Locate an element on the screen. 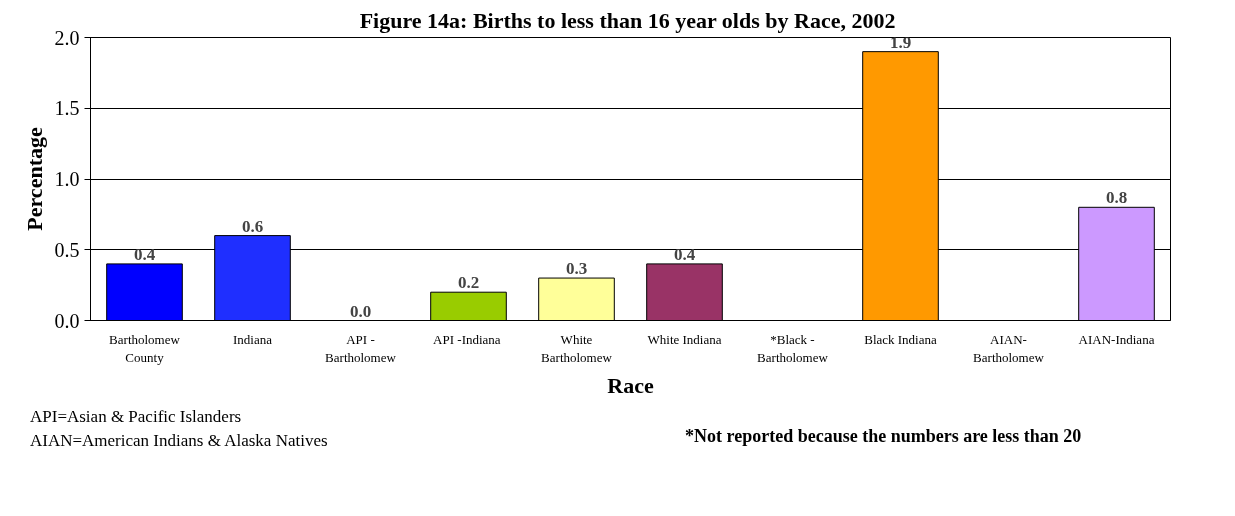 Image resolution: width=1235 pixels, height=516 pixels. text: API=Asian & Pacific Islanders is located at coordinates (136, 416).